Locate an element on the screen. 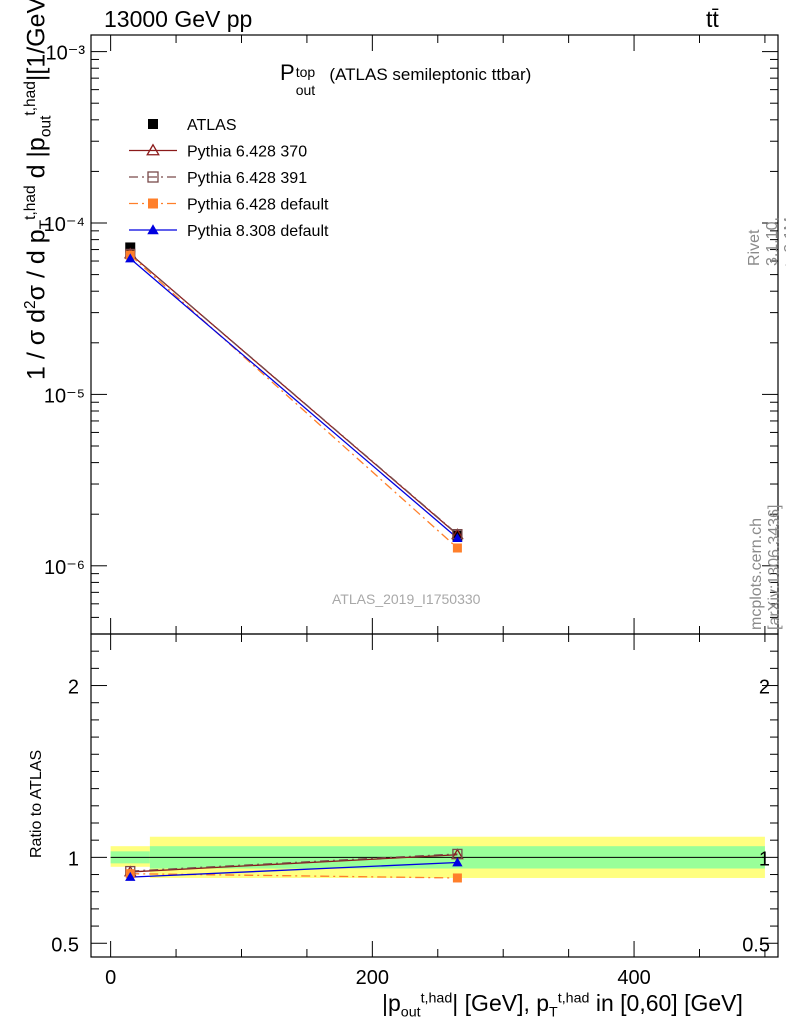 This screenshot has width=786, height=1024. legend-label-4: Pythia 8.308 default is located at coordinates (258, 231).